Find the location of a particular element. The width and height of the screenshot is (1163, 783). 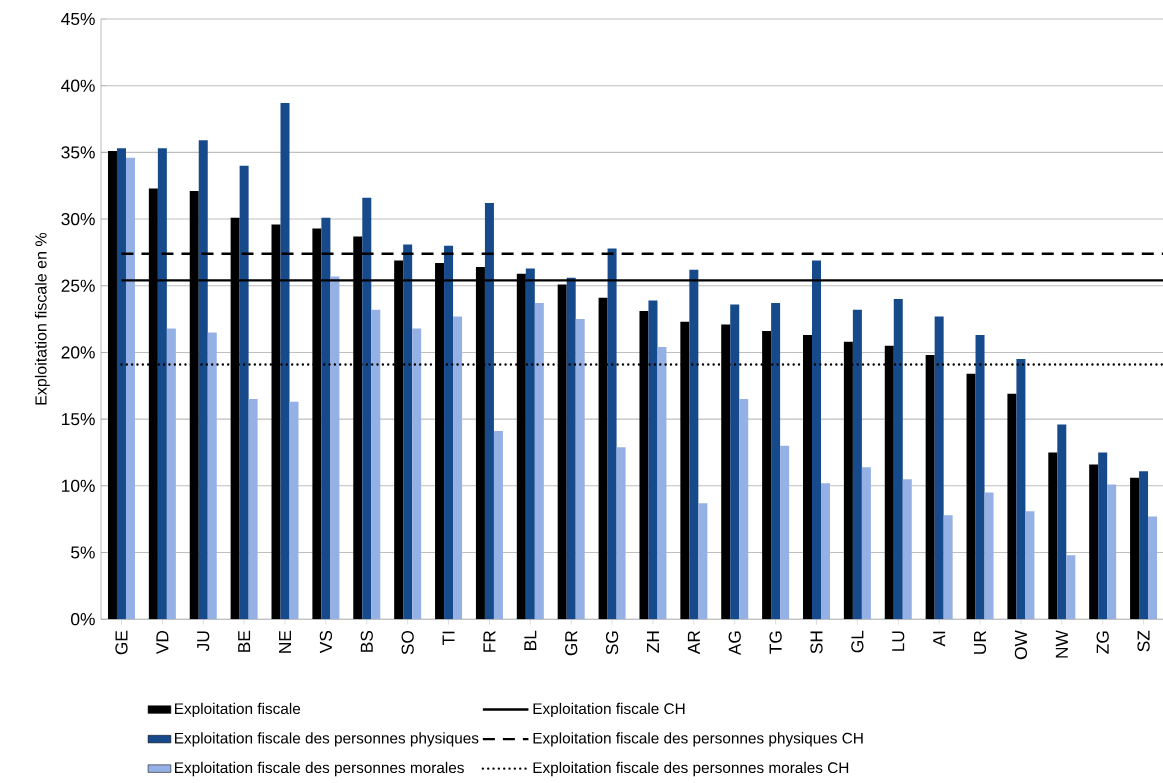

x-tick-label: TI is located at coordinates (448, 638).